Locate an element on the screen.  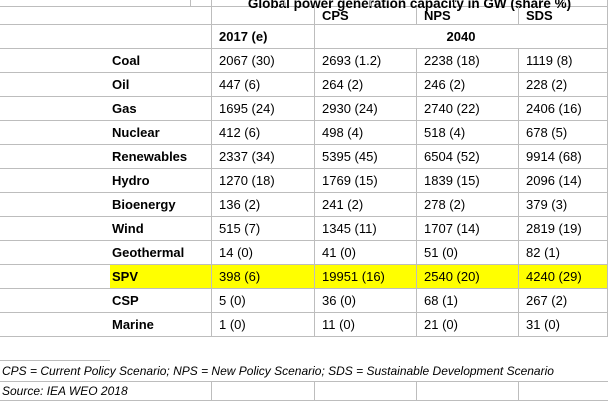
cell-geothermal-2017: 14 (0) is located at coordinates (263, 253).